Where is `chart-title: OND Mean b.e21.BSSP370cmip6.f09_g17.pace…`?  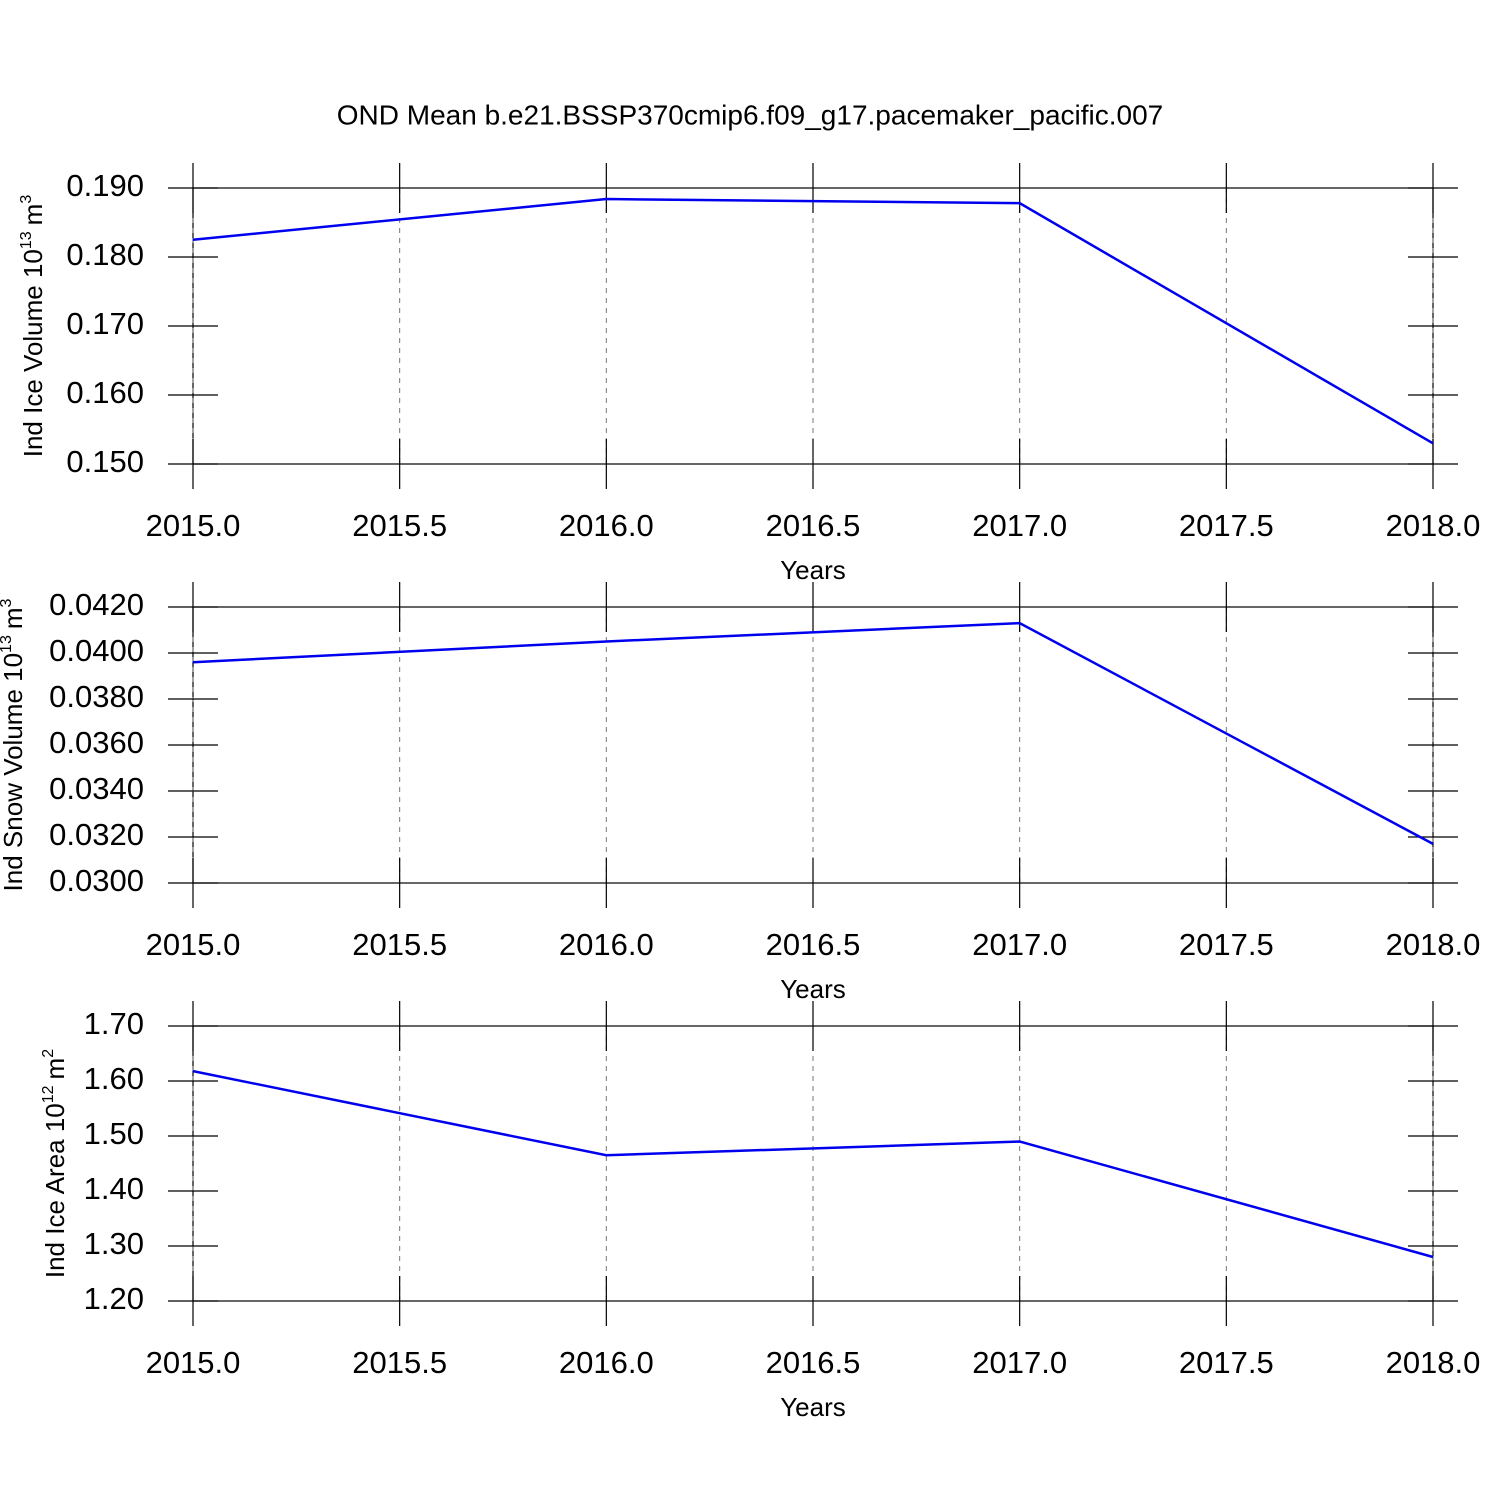
chart-title: OND Mean b.e21.BSSP370cmip6.f09_g17.pace… is located at coordinates (750, 114).